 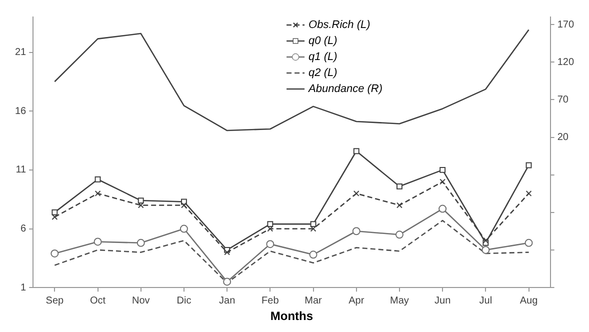 I want to click on y2-tick-label: 20, so click(x=563, y=138).